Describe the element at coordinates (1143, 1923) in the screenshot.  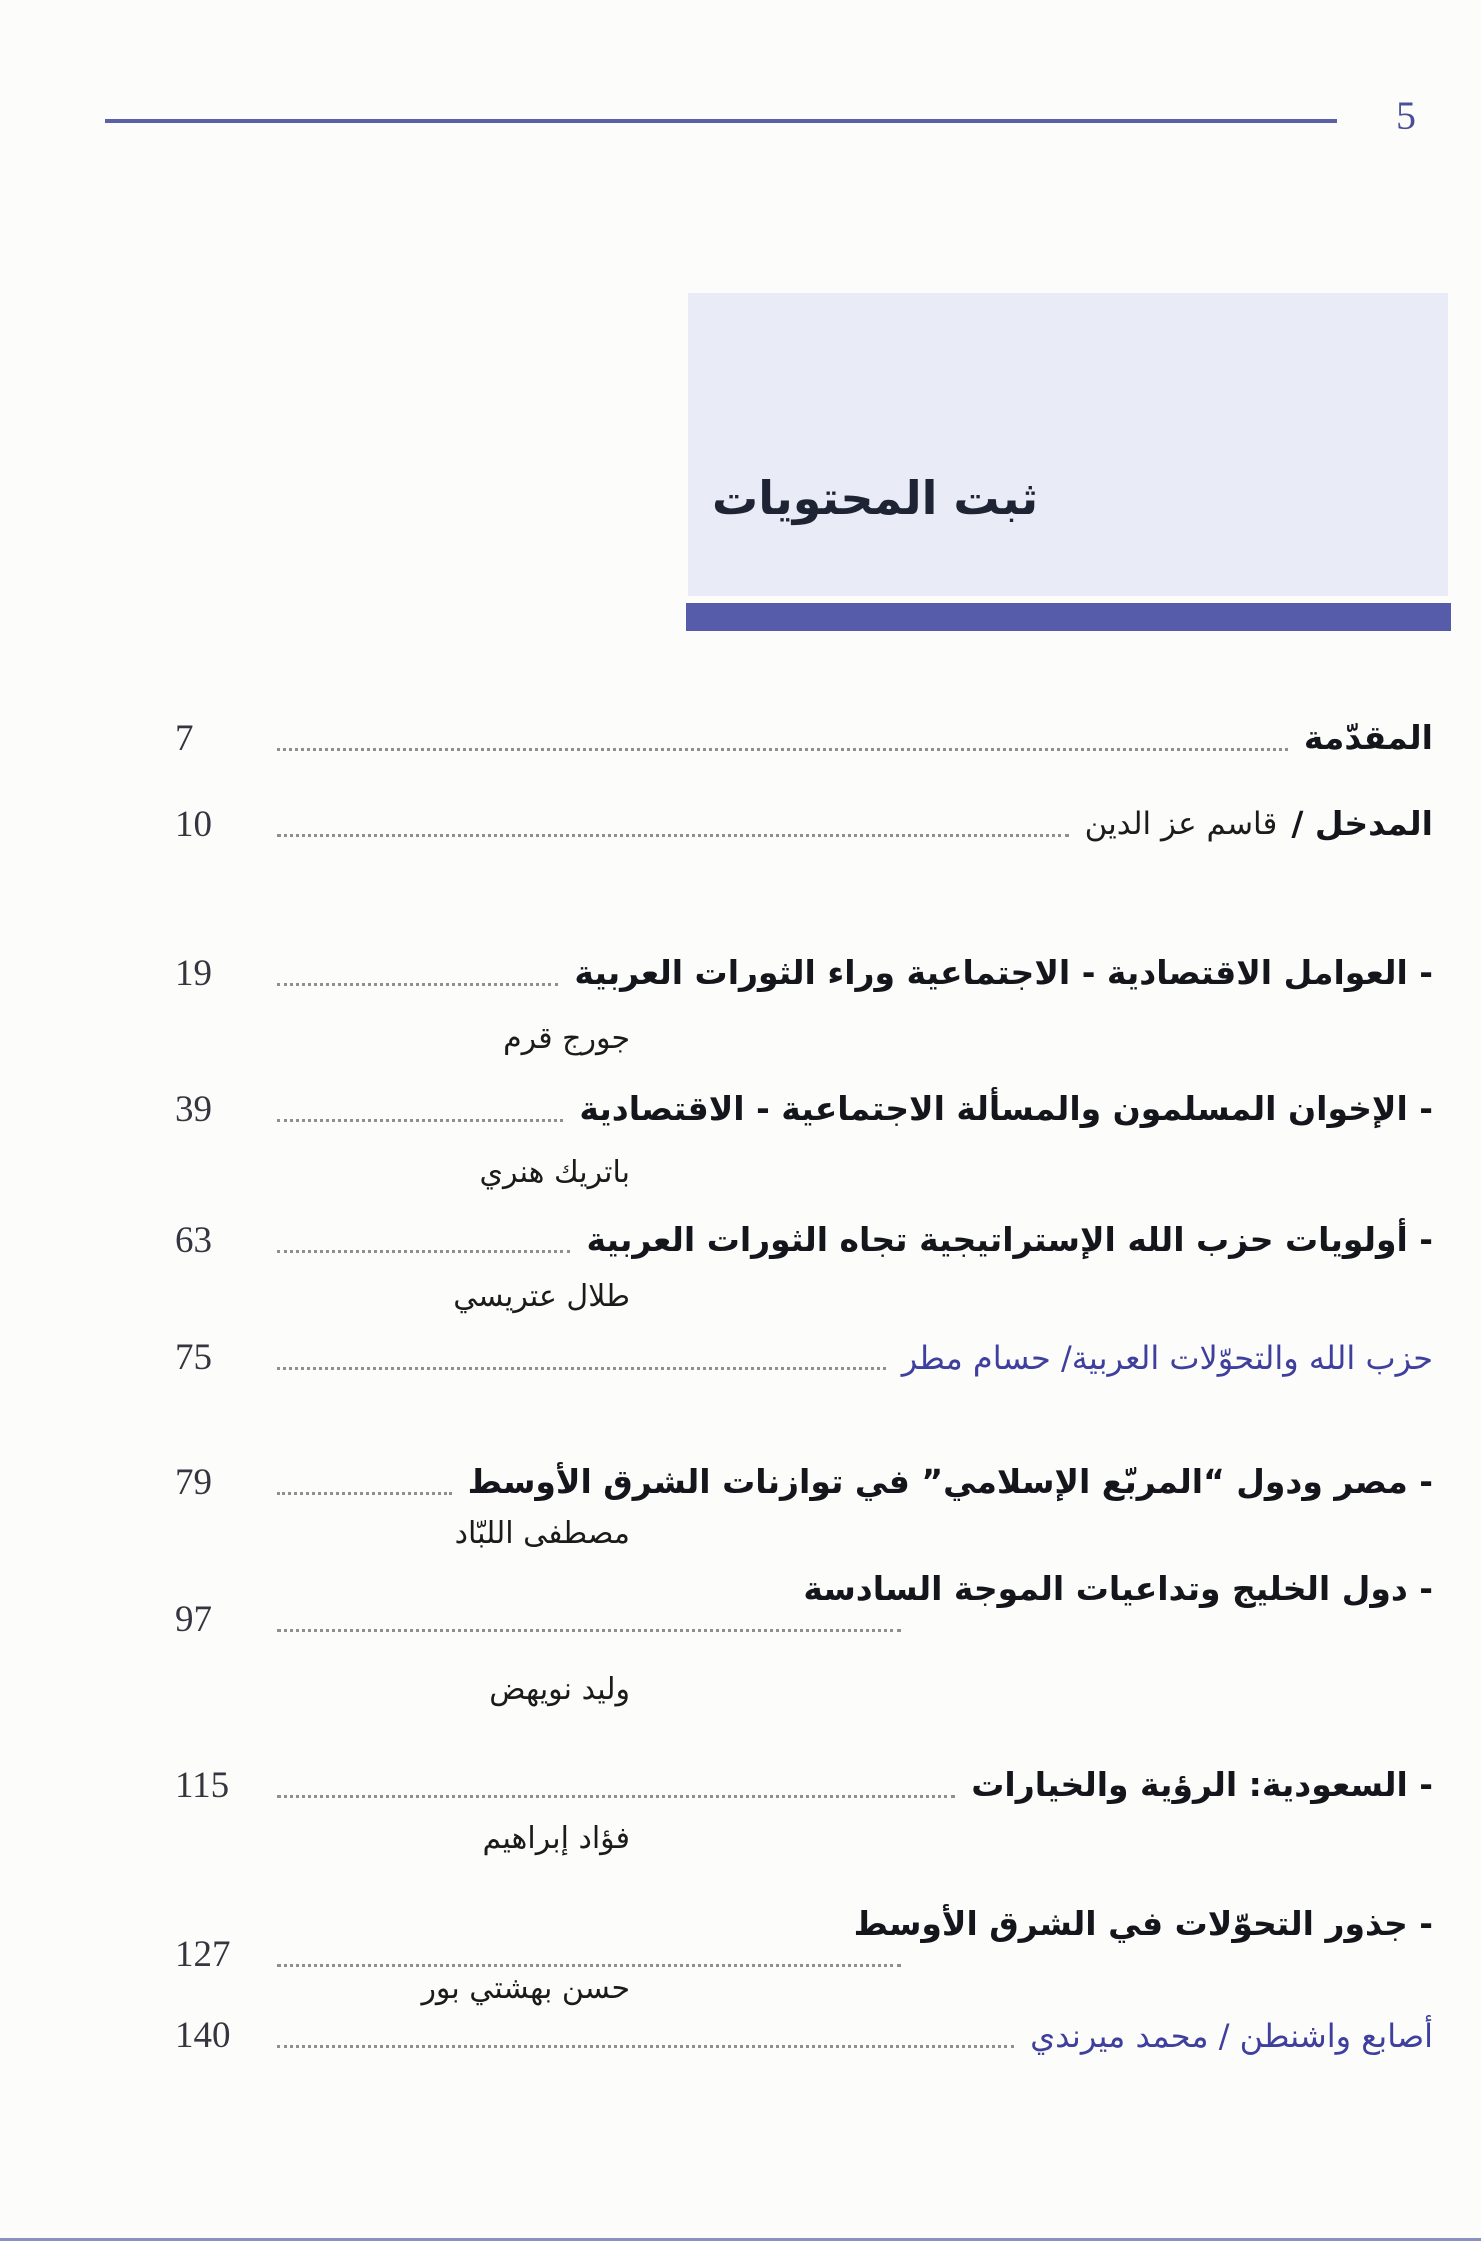
I see `entry-title: - جذور التحوّلات في الشرق الأوسط` at that location.